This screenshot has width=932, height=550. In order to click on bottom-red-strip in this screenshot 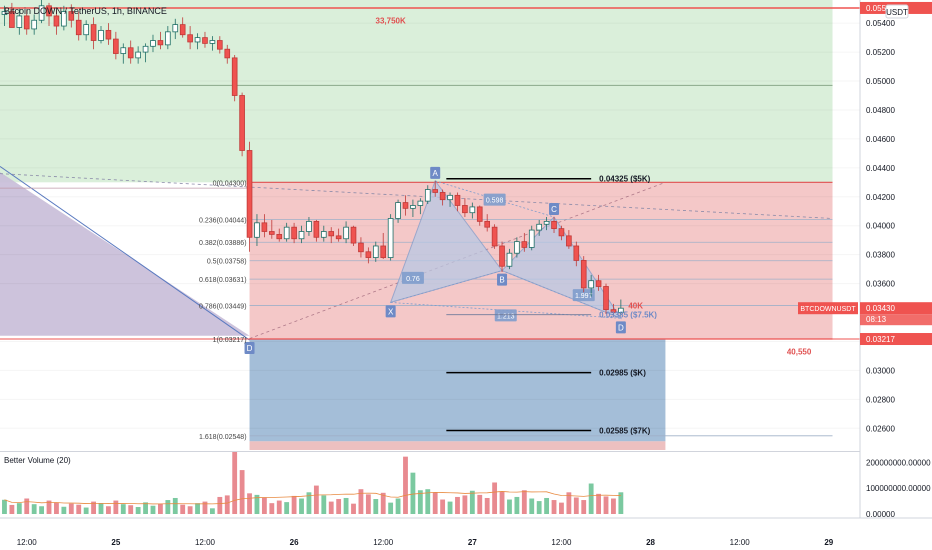, I will do `click(457, 445)`.